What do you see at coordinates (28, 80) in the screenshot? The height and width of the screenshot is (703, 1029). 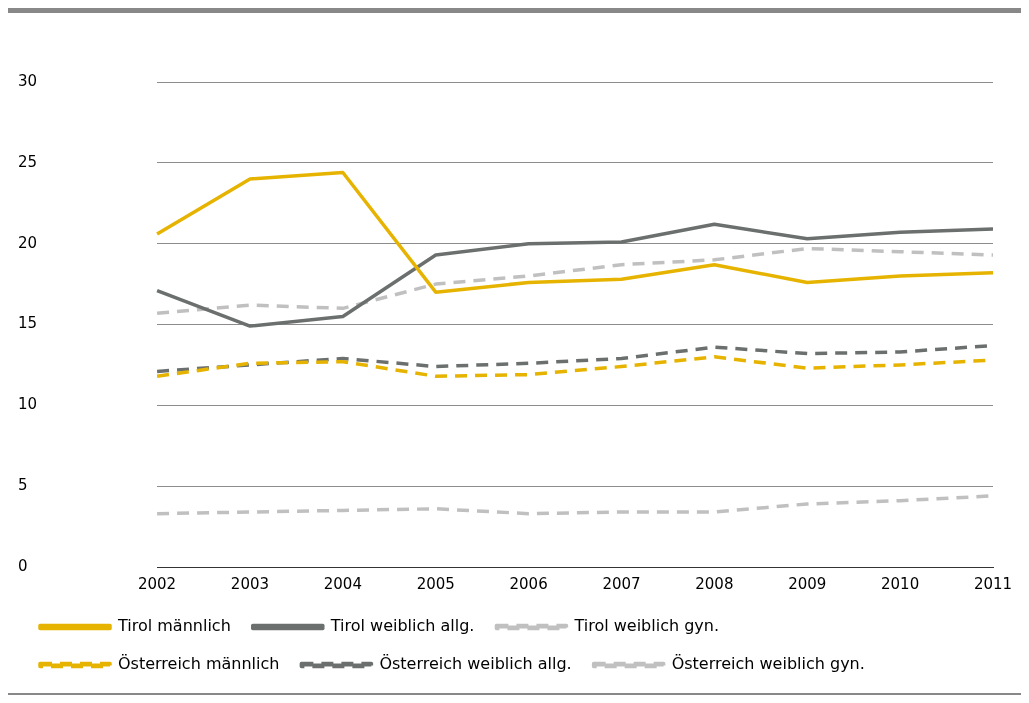 I see `y-tick-label: 30` at bounding box center [28, 80].